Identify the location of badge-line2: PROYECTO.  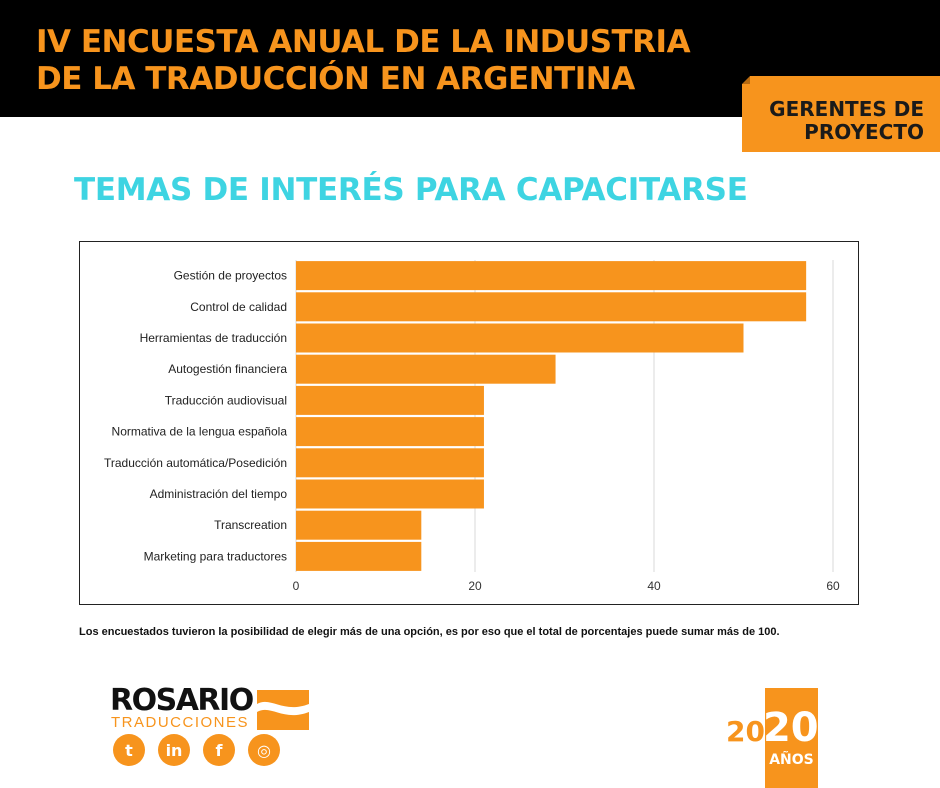
(864, 132).